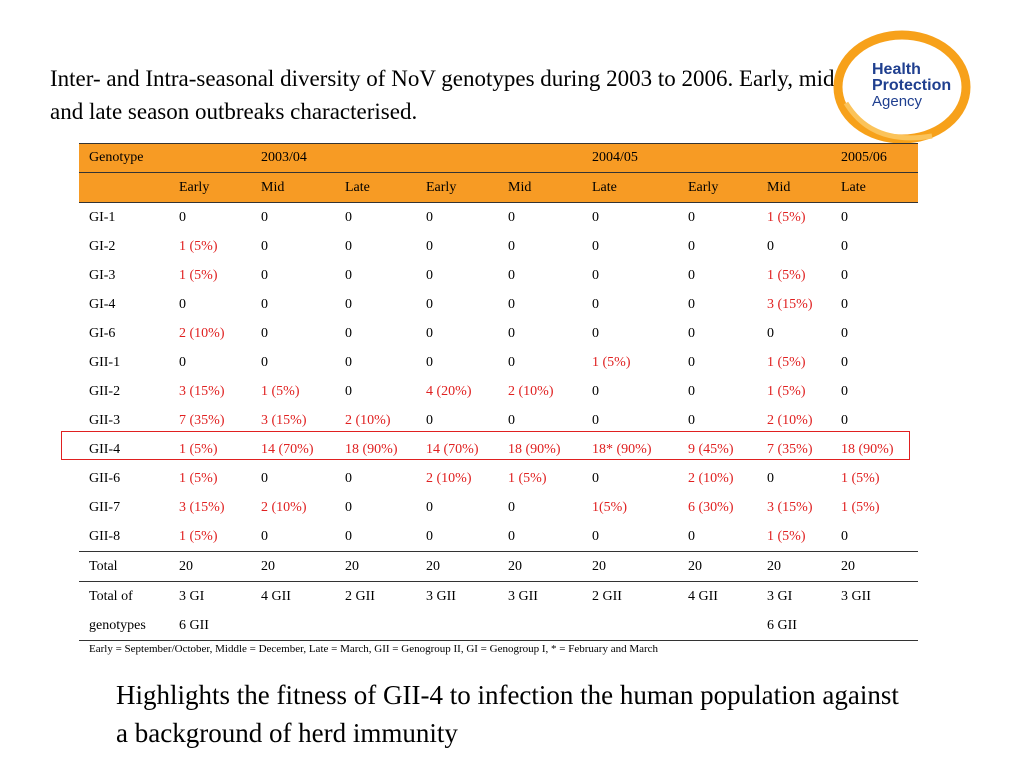 The width and height of the screenshot is (1024, 768). Describe the element at coordinates (102, 246) in the screenshot. I see `row-label: GI-2` at that location.